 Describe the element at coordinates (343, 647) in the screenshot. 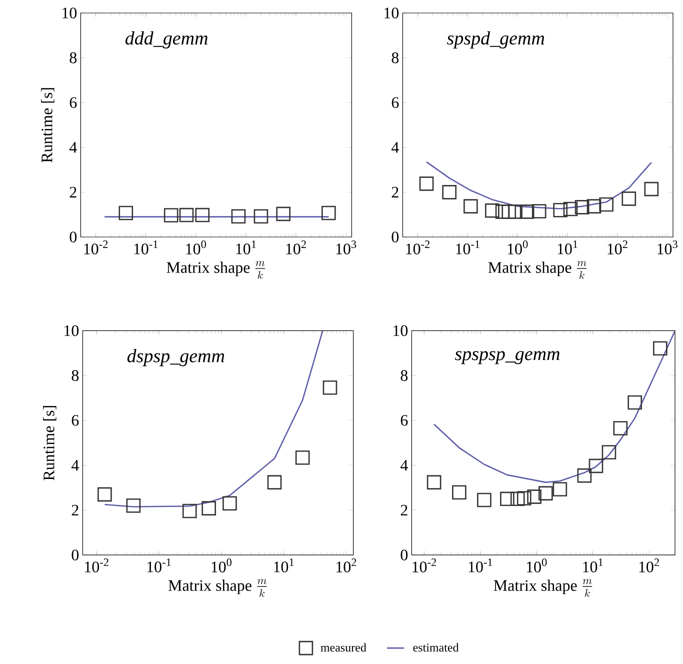

I see `legend-label: measured` at that location.